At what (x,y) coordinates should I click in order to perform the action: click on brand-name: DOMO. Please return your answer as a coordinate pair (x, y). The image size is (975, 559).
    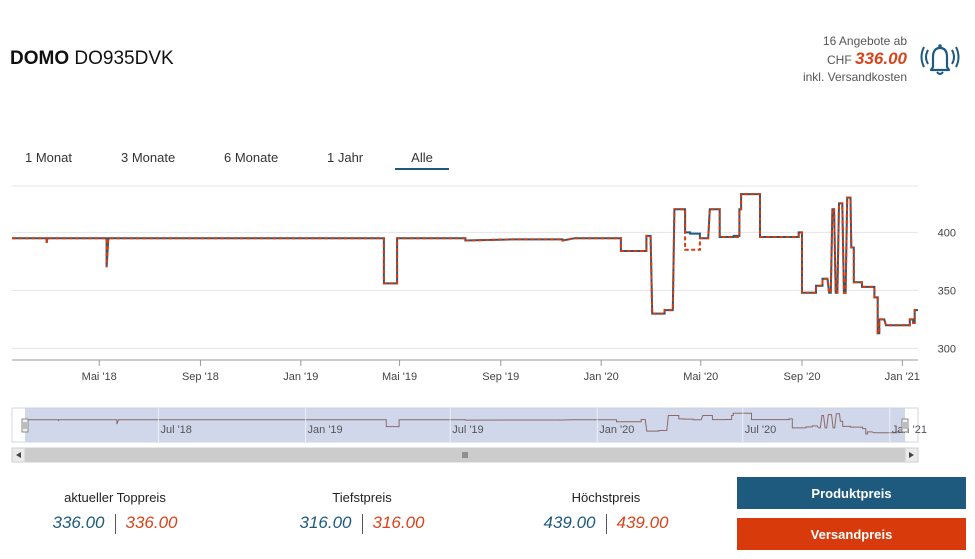
    Looking at the image, I should click on (40, 58).